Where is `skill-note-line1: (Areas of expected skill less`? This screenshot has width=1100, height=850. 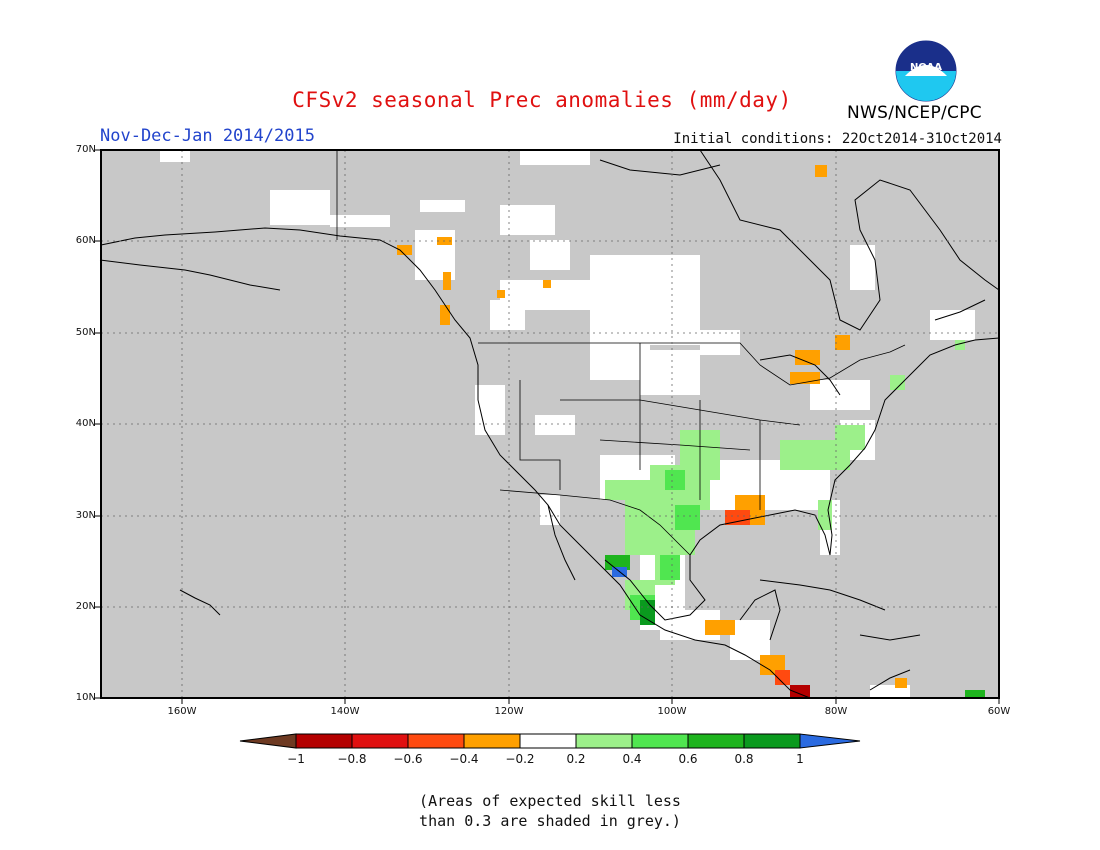
skill-note-line1: (Areas of expected skill less is located at coordinates (550, 801).